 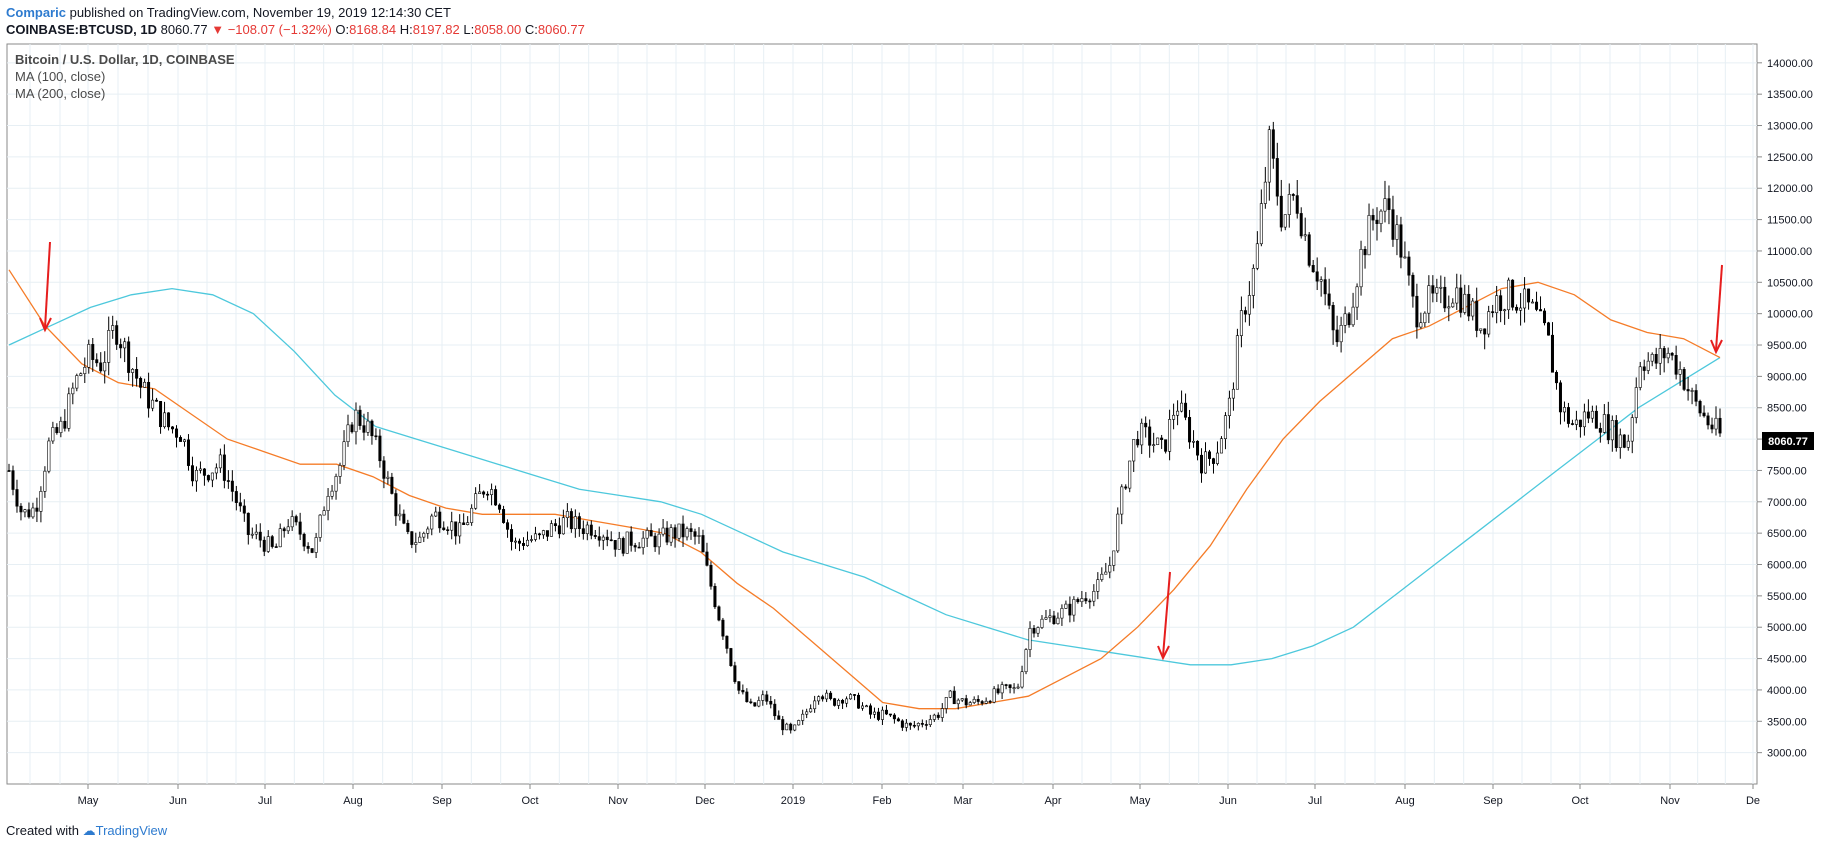 I want to click on x-tick-label: Jul, so click(x=265, y=801).